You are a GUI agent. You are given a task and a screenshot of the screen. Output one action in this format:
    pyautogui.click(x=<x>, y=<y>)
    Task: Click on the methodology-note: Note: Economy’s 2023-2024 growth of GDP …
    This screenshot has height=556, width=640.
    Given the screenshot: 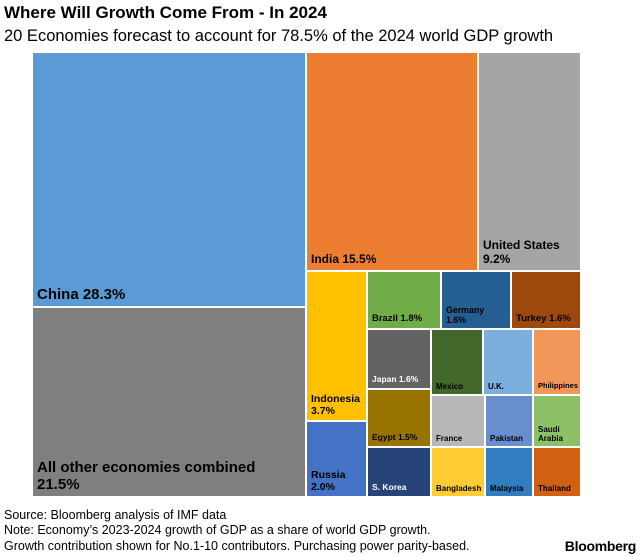 What is the action you would take?
    pyautogui.click(x=217, y=530)
    